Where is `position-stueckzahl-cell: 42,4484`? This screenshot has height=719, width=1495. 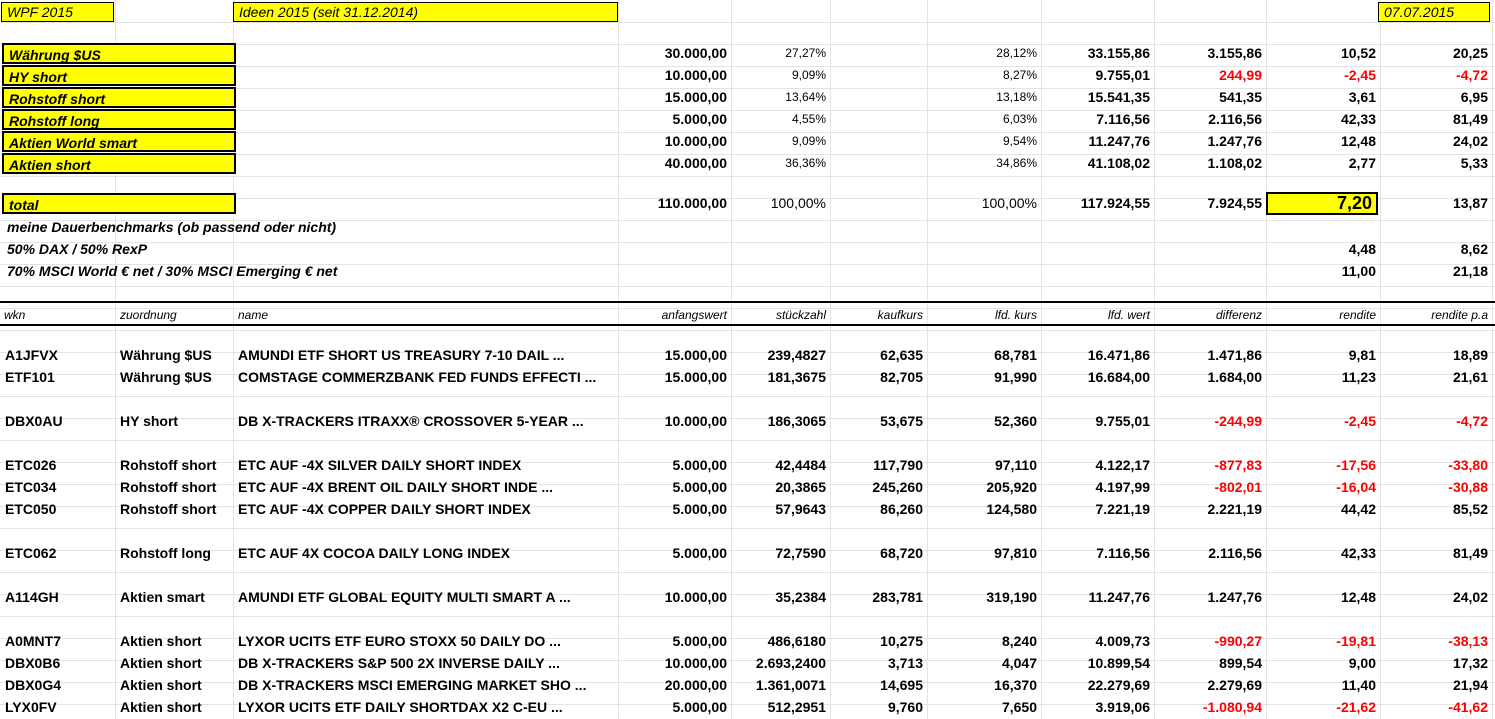
position-stueckzahl-cell: 42,4484 is located at coordinates (800, 465).